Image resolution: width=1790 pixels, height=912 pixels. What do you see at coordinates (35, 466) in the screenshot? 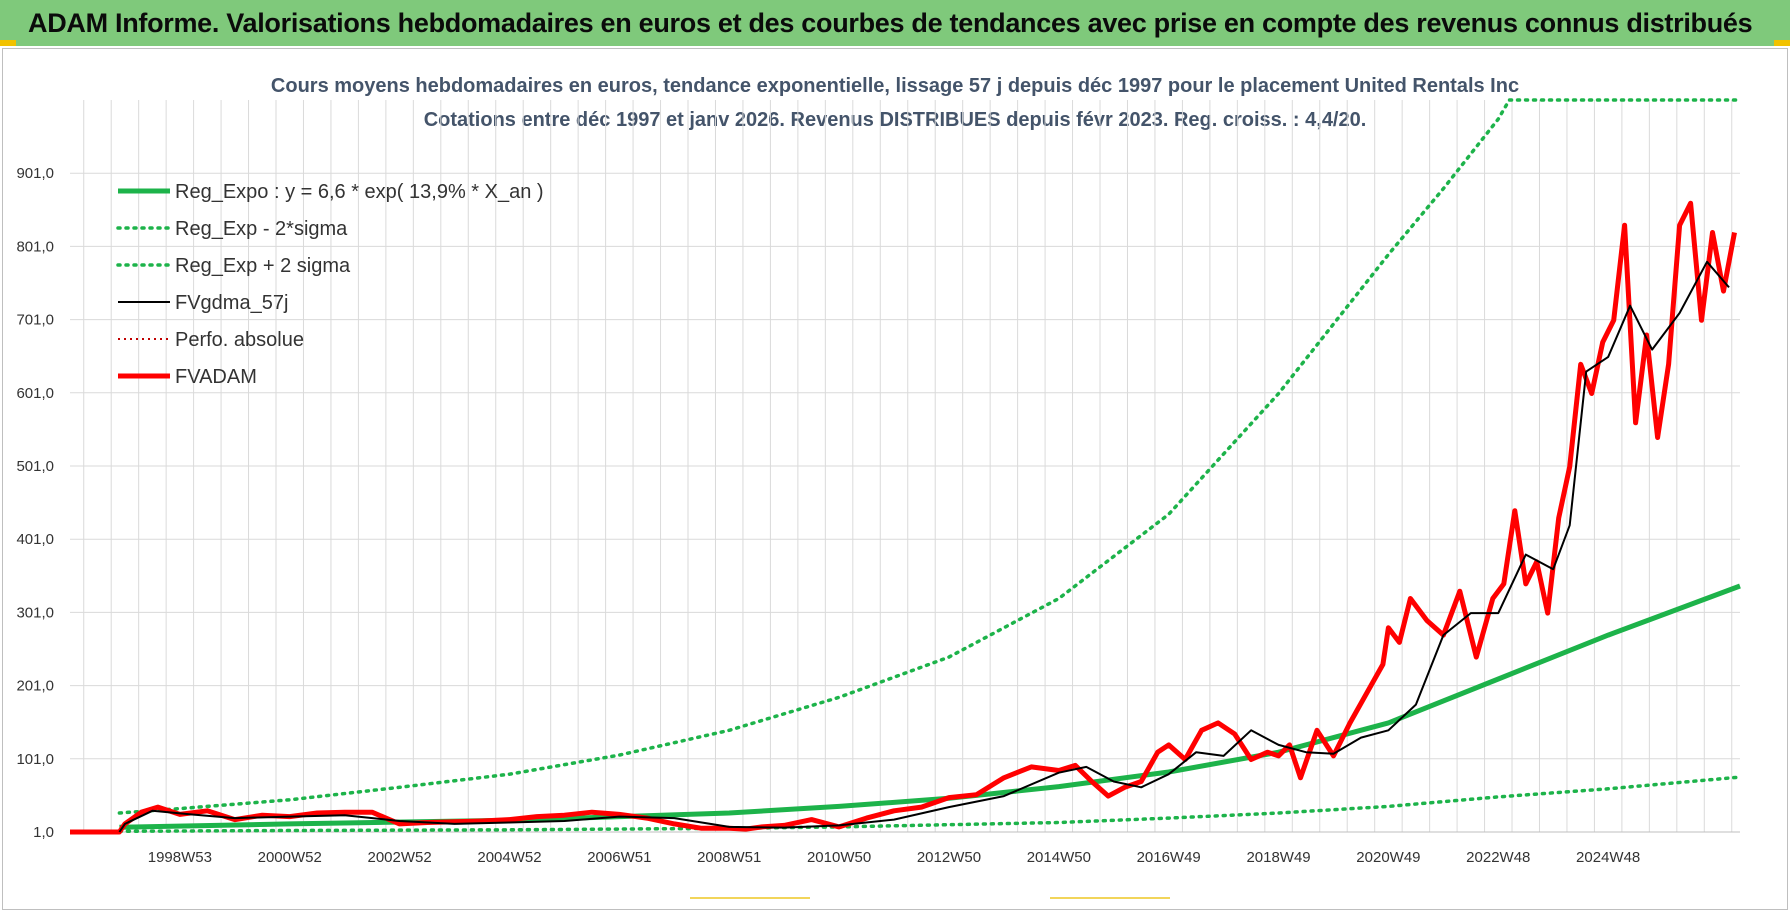
I see `y-tick-label: 501,0` at bounding box center [35, 466].